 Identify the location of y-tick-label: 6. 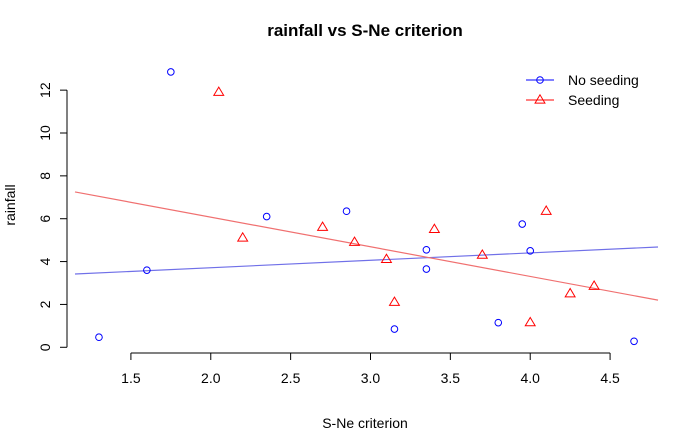
(45, 219).